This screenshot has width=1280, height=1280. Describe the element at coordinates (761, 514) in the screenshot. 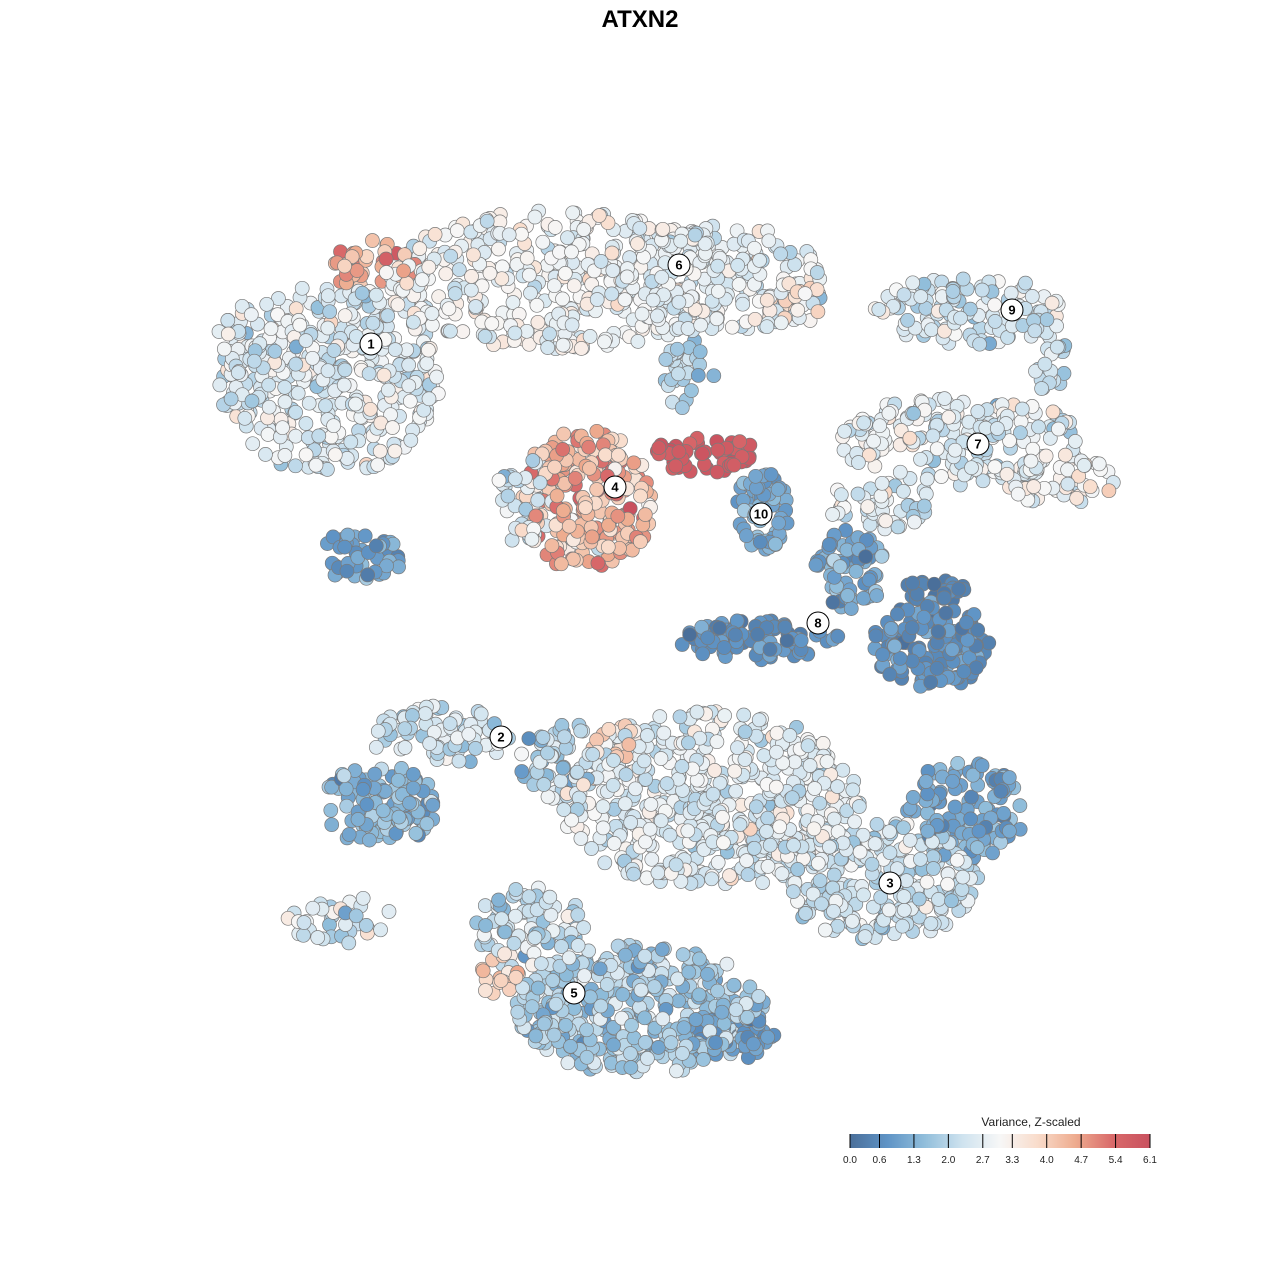

I see `cluster-label-text: 10` at that location.